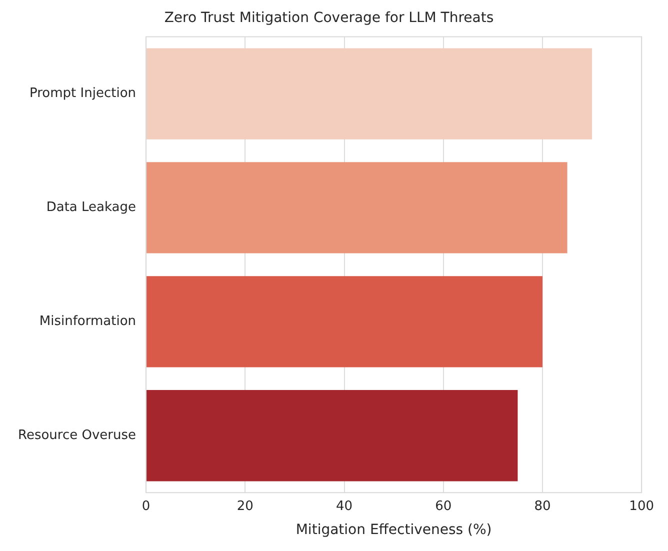 The height and width of the screenshot is (551, 668). What do you see at coordinates (542, 506) in the screenshot?
I see `x-tick-label: 80` at bounding box center [542, 506].